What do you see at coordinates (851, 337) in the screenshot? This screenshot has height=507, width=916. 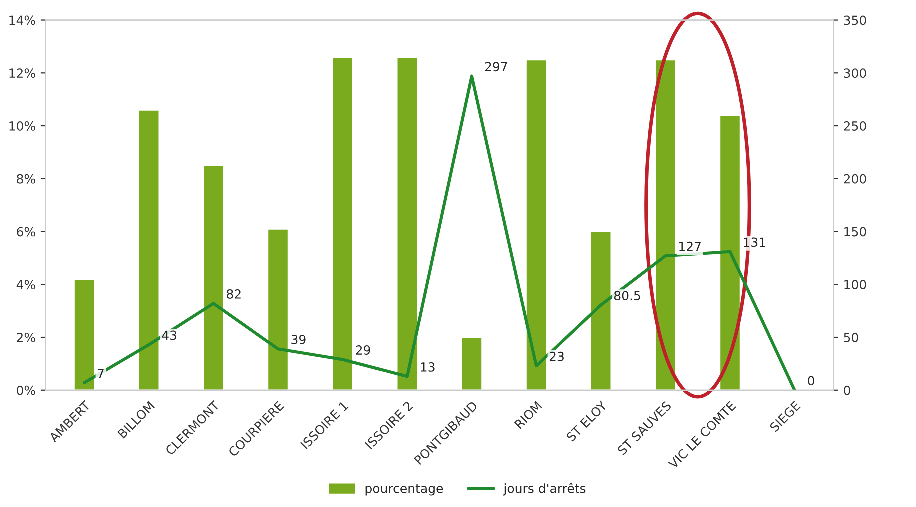 I see `y2-tick-label: 50` at bounding box center [851, 337].